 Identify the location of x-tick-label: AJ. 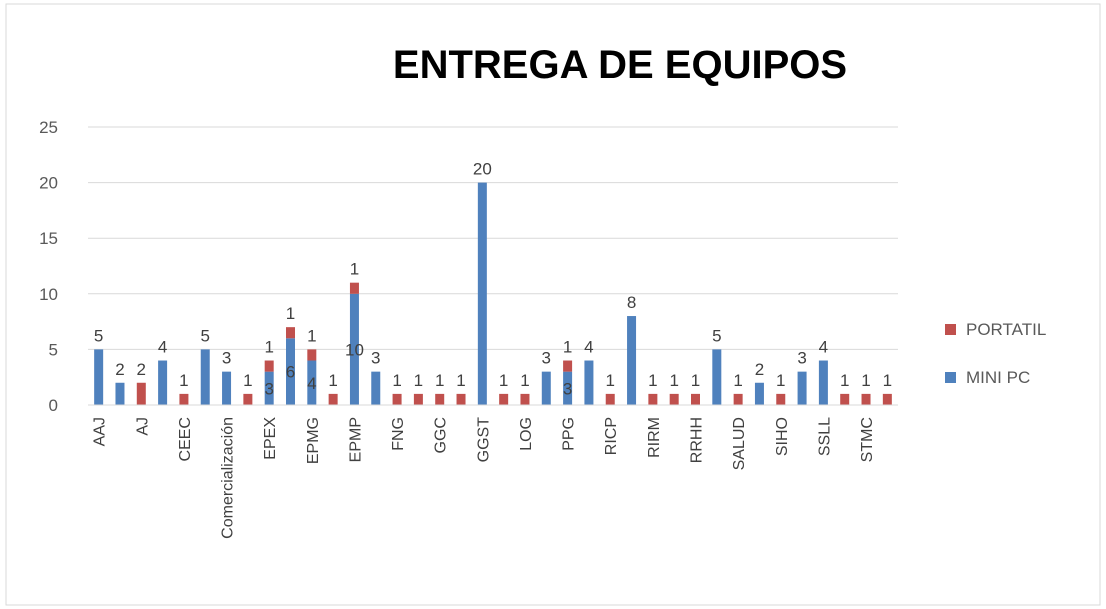
(142, 426).